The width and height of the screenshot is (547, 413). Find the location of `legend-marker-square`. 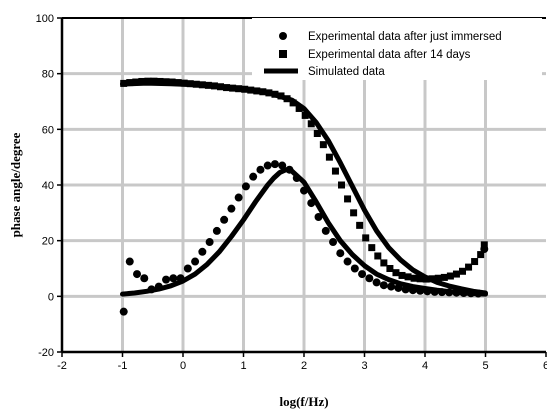

legend-marker-square is located at coordinates (283, 54).